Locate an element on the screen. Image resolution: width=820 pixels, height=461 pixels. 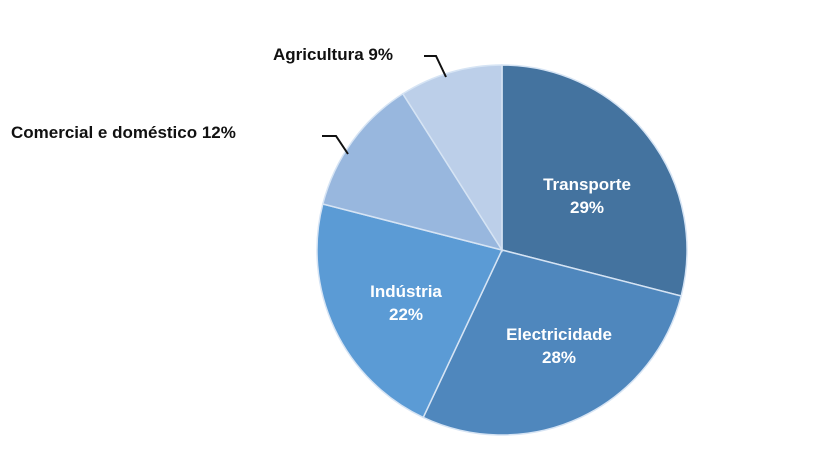
label-comercial-domestico: Comercial e doméstico 12% is located at coordinates (123, 132).